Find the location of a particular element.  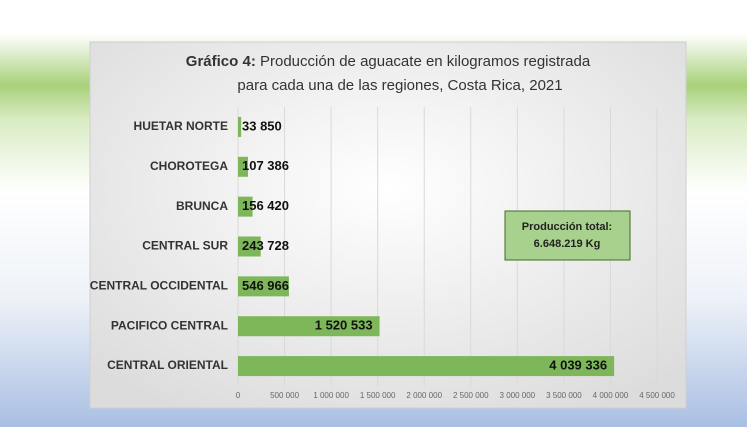

annotation-box is located at coordinates (567, 235).